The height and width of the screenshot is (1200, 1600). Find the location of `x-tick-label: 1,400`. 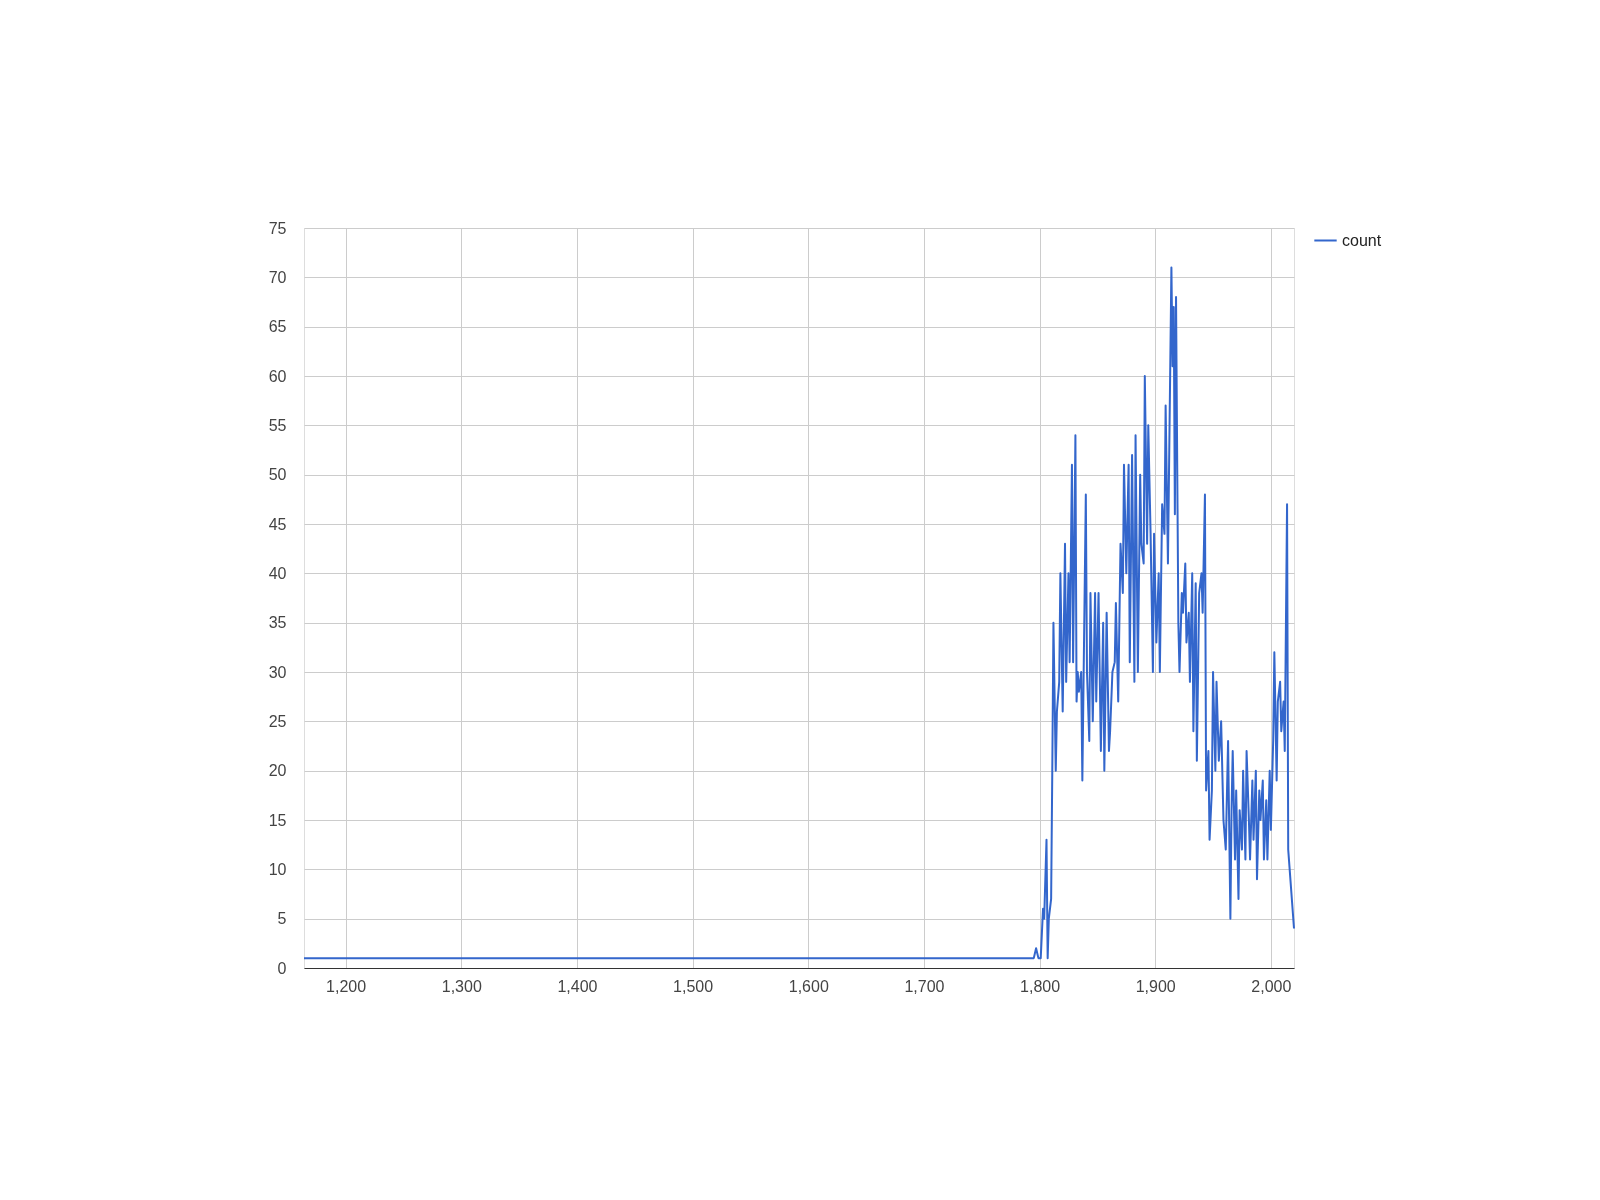

x-tick-label: 1,400 is located at coordinates (577, 986).